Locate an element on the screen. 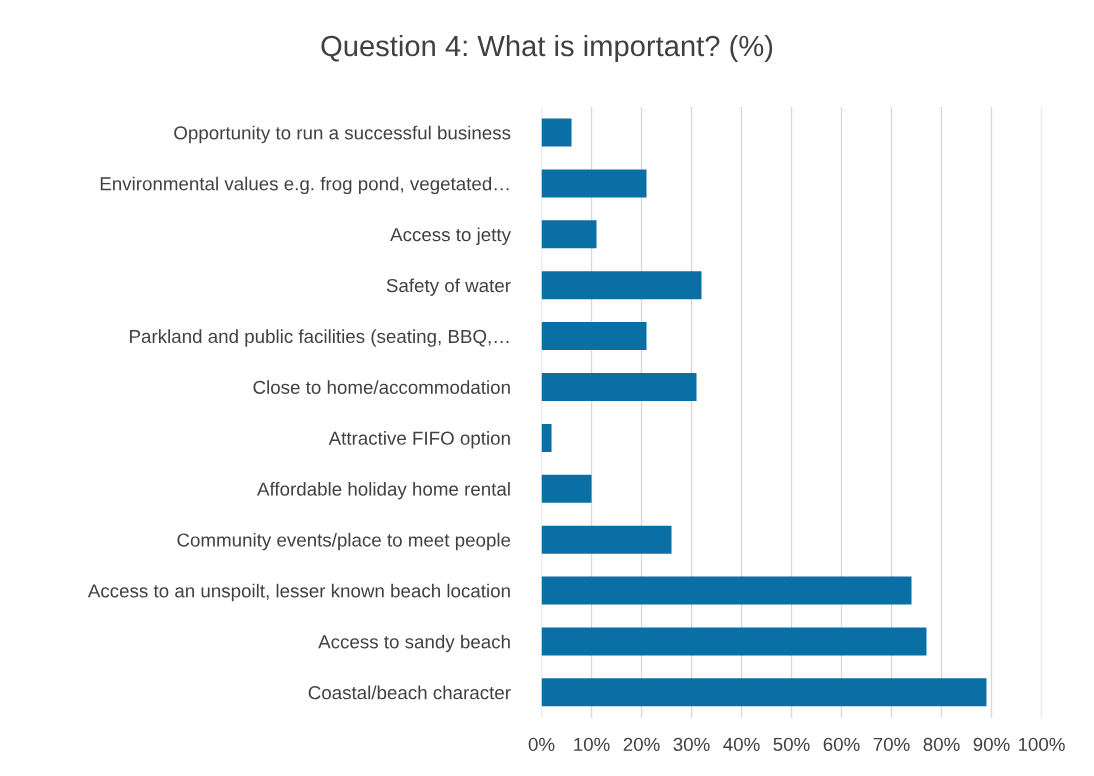 This screenshot has height=776, width=1094. chart-title: Question 4: What is important? (%) is located at coordinates (547, 48).